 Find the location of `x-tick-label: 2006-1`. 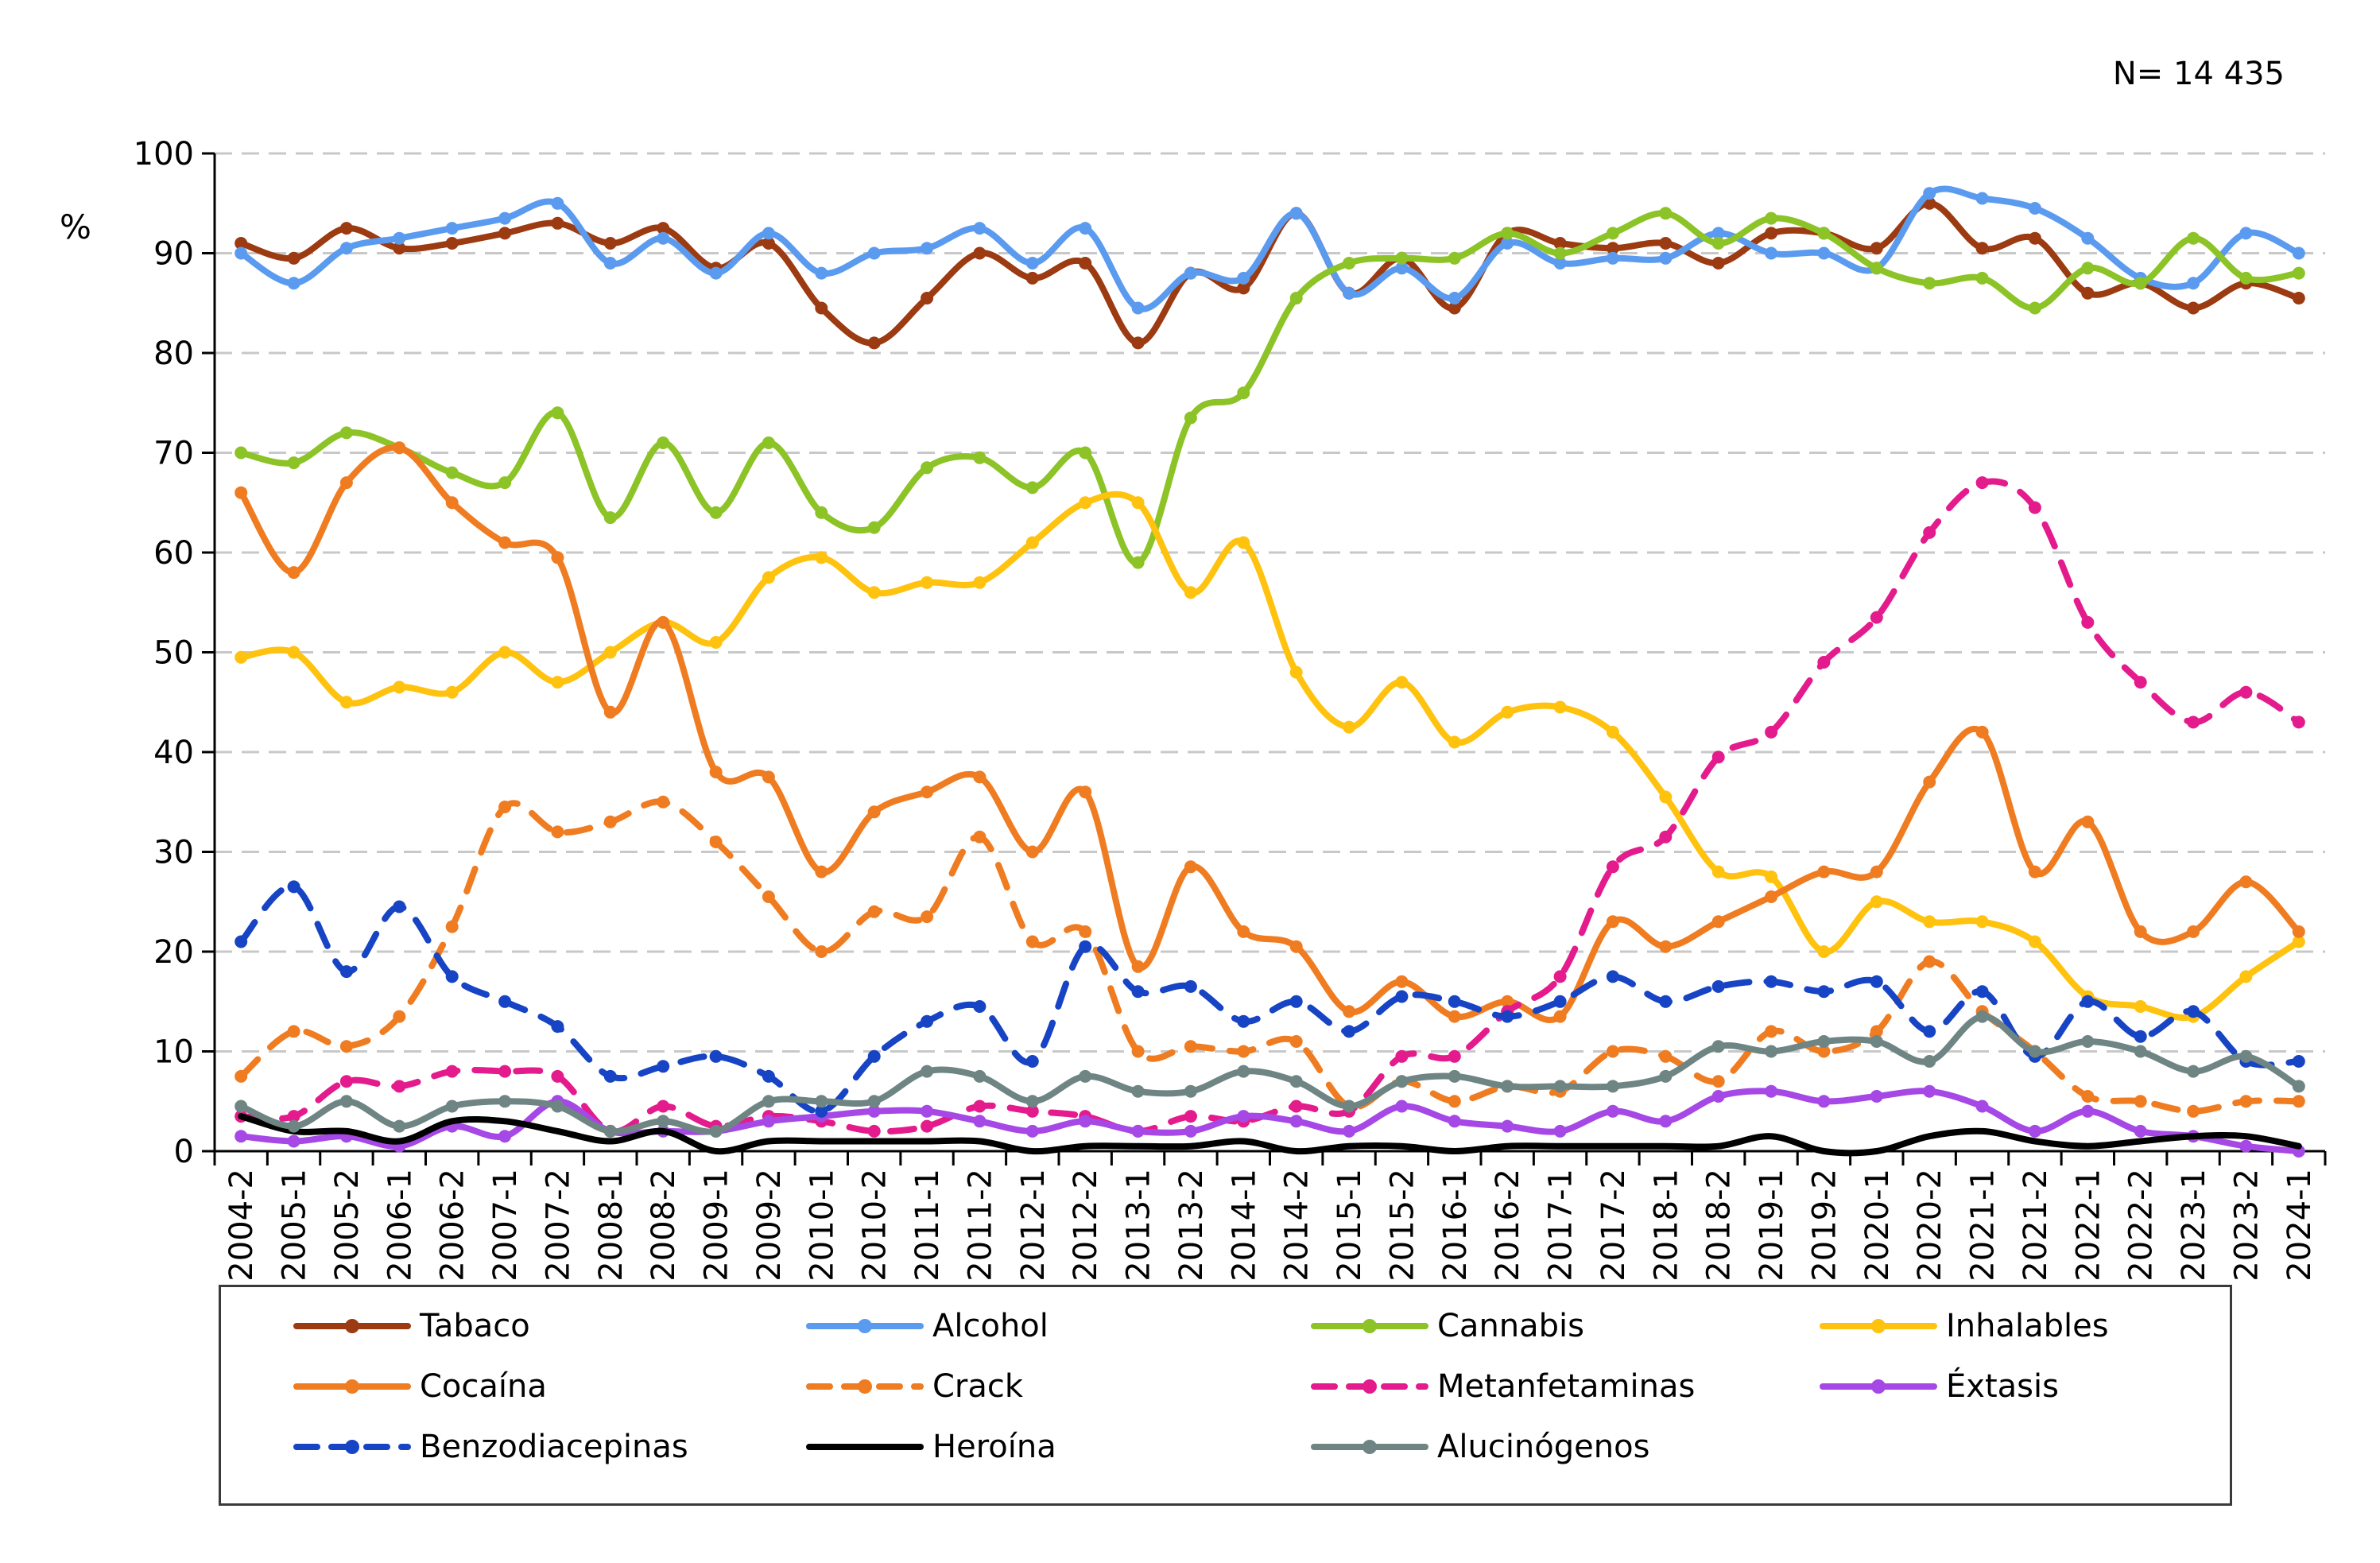

x-tick-label: 2006-1 is located at coordinates (400, 1226).